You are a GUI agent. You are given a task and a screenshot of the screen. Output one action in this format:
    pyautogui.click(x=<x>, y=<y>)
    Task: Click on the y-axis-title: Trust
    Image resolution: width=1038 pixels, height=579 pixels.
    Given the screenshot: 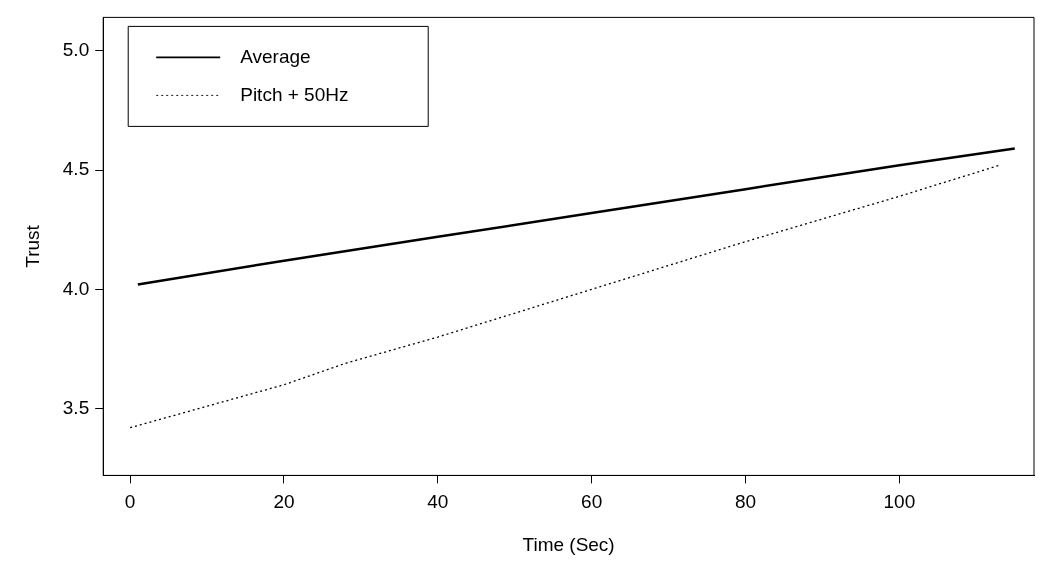 What is the action you would take?
    pyautogui.click(x=32, y=246)
    